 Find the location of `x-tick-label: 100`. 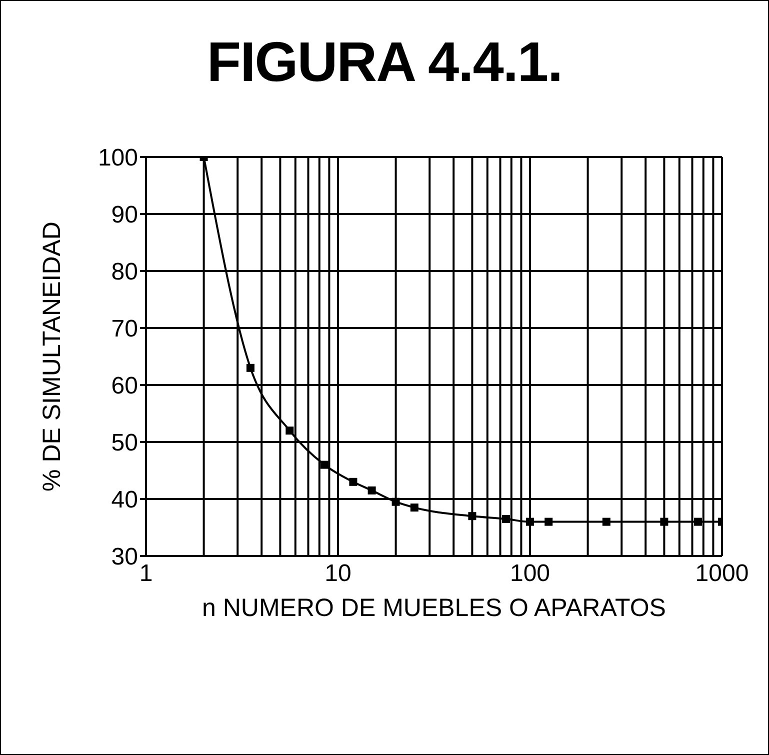

x-tick-label: 100 is located at coordinates (530, 574).